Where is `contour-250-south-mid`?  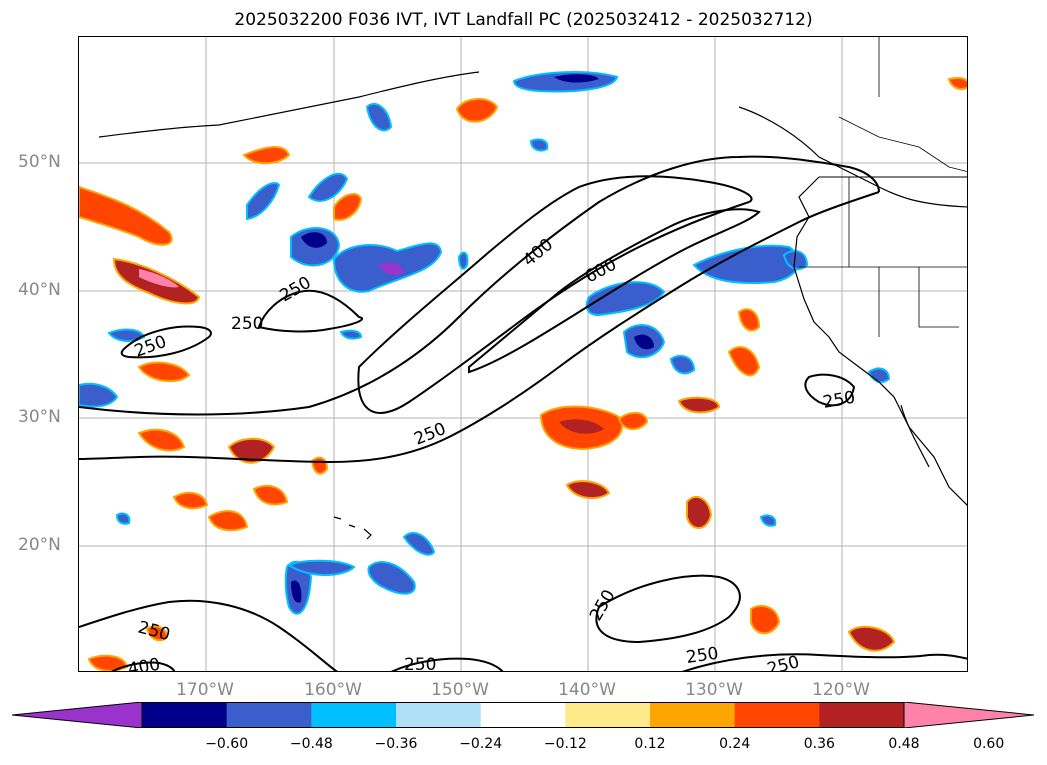 contour-250-south-mid is located at coordinates (447, 664).